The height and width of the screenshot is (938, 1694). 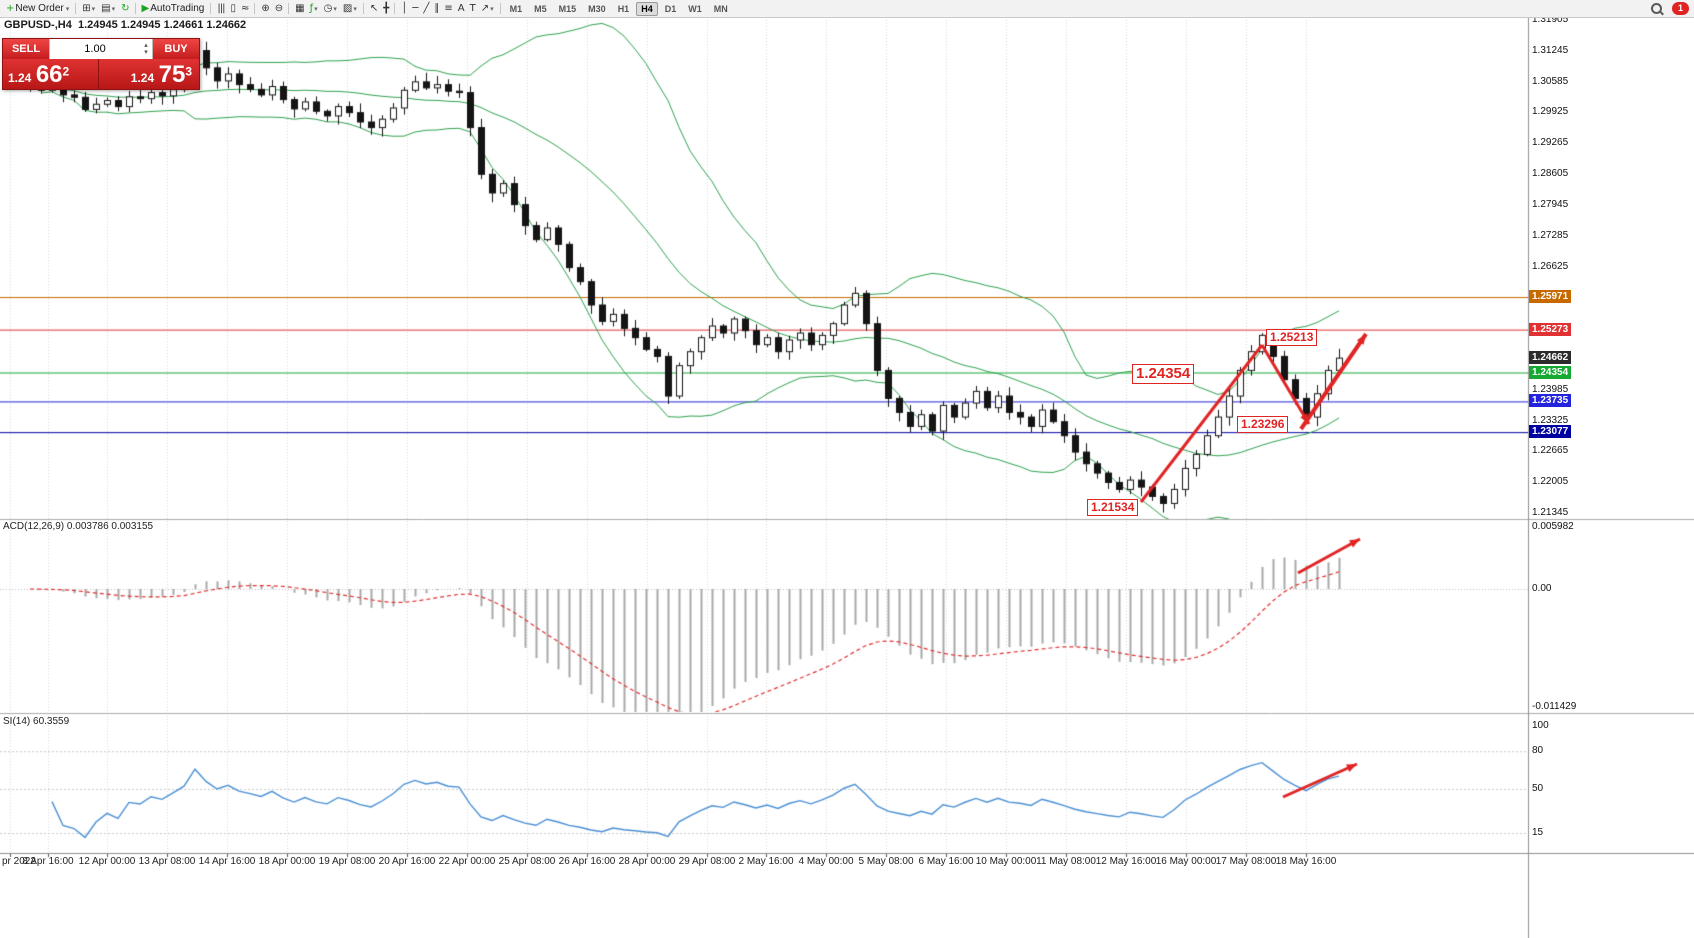 What do you see at coordinates (1292, 337) in the screenshot?
I see `price-annotation: 1.25213` at bounding box center [1292, 337].